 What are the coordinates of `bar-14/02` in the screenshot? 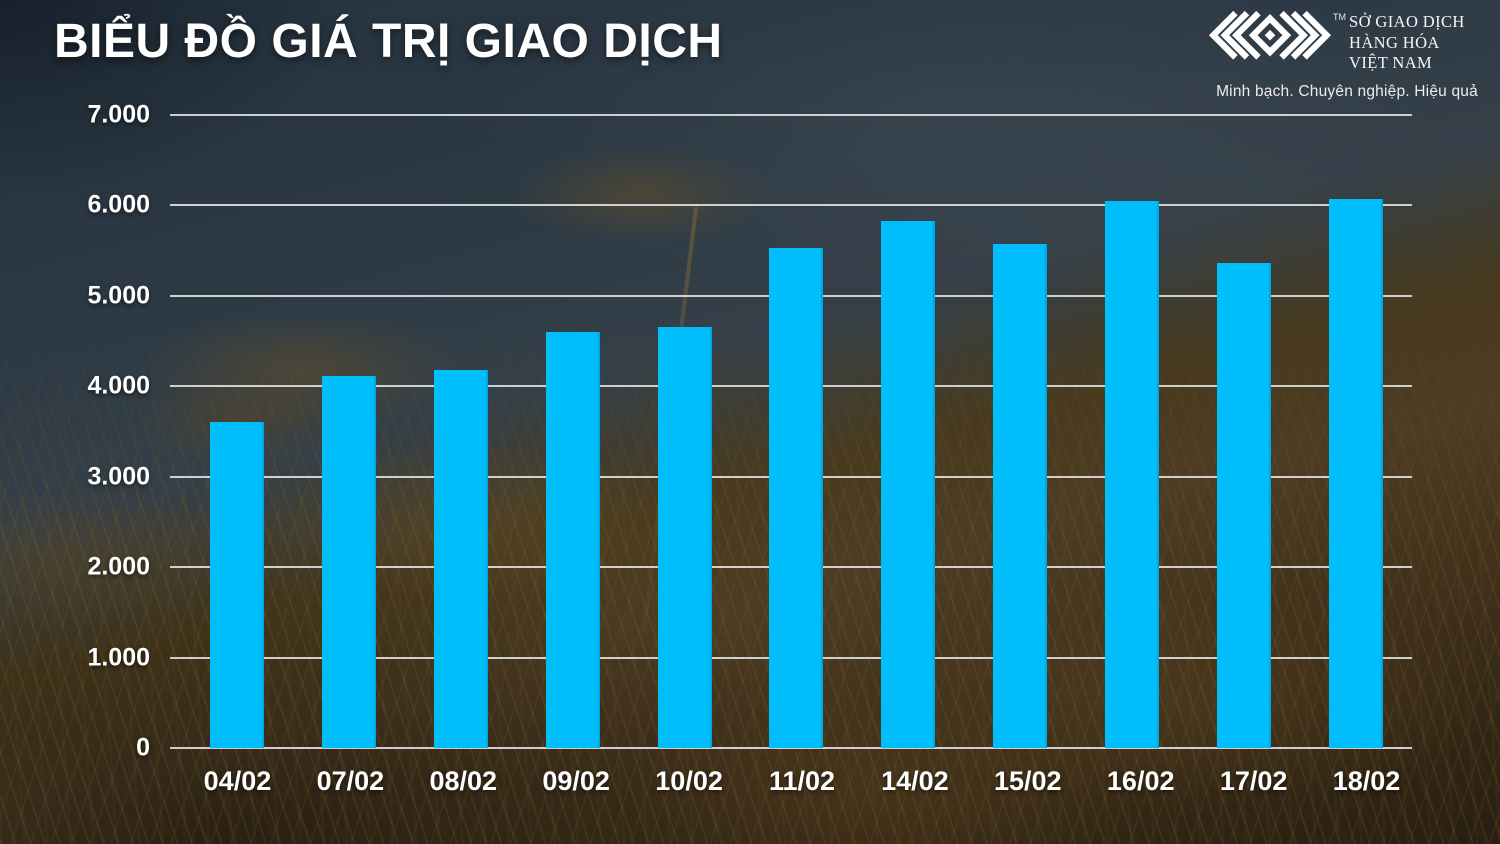 It's located at (908, 484).